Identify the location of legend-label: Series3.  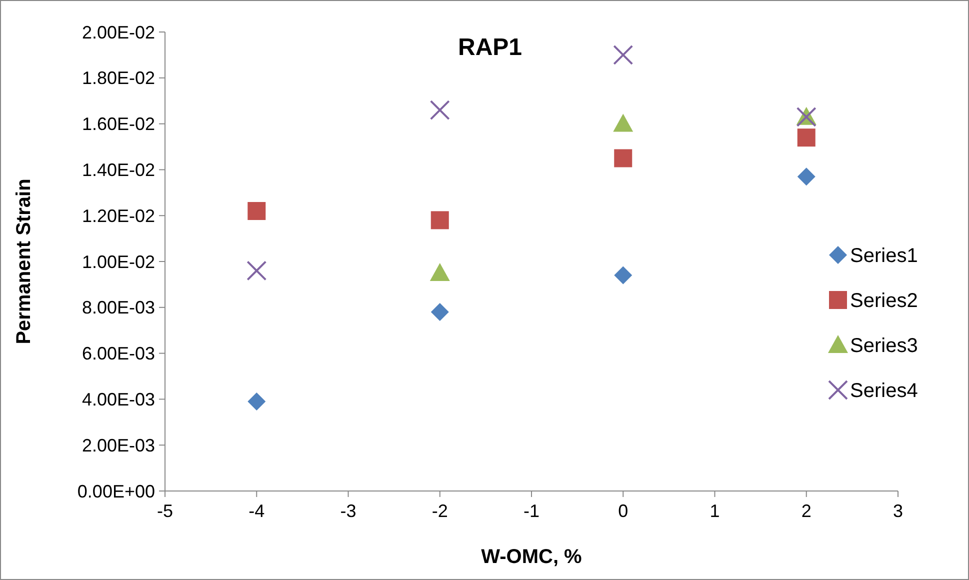
(884, 346).